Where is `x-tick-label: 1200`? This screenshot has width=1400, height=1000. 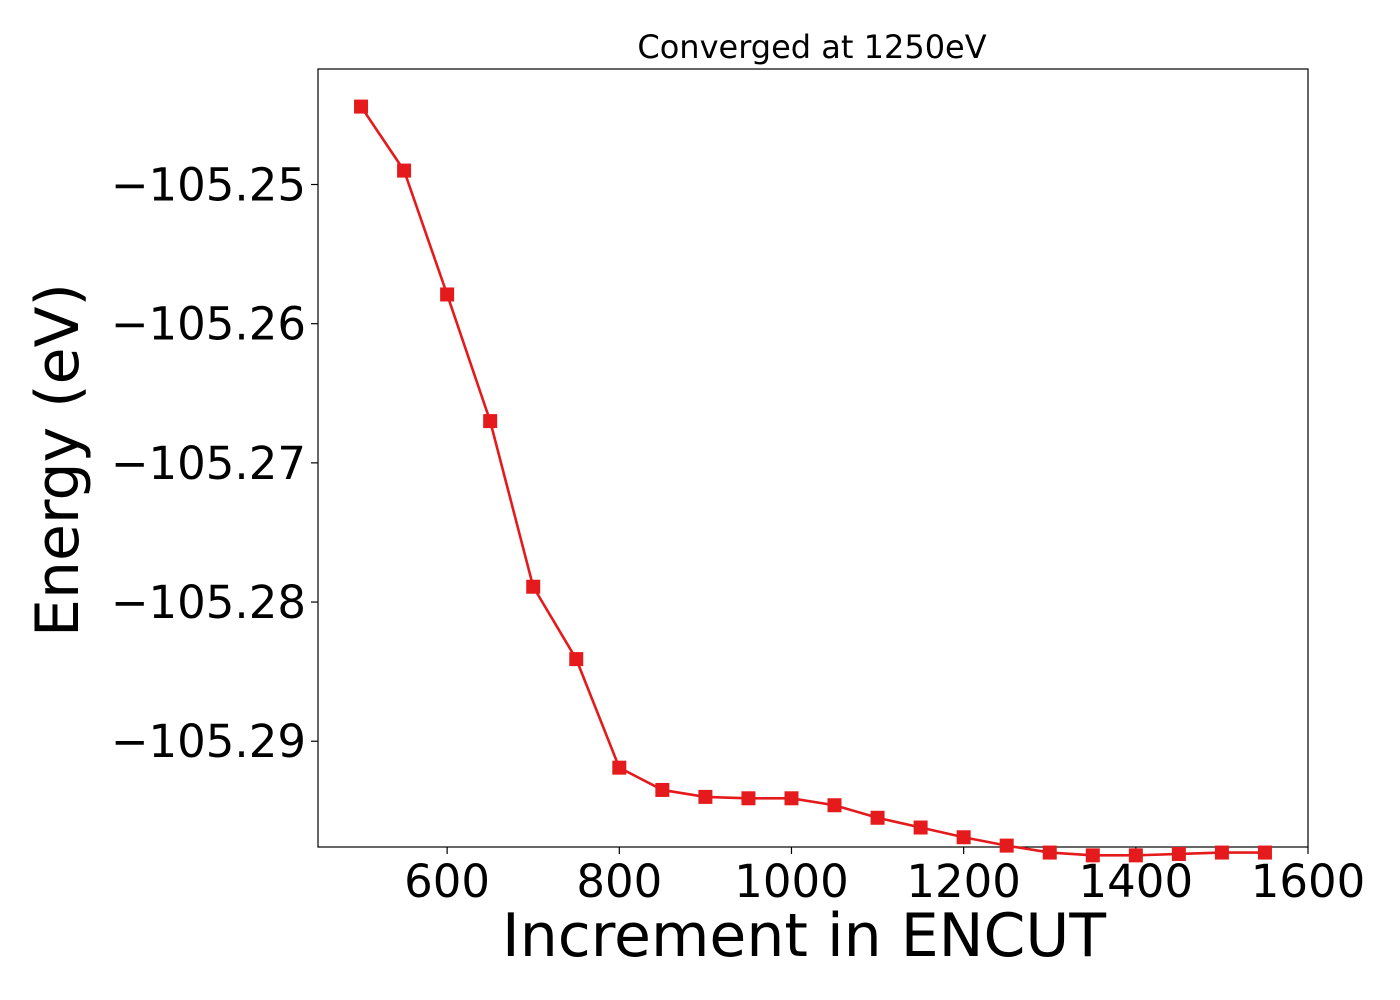 x-tick-label: 1200 is located at coordinates (963, 881).